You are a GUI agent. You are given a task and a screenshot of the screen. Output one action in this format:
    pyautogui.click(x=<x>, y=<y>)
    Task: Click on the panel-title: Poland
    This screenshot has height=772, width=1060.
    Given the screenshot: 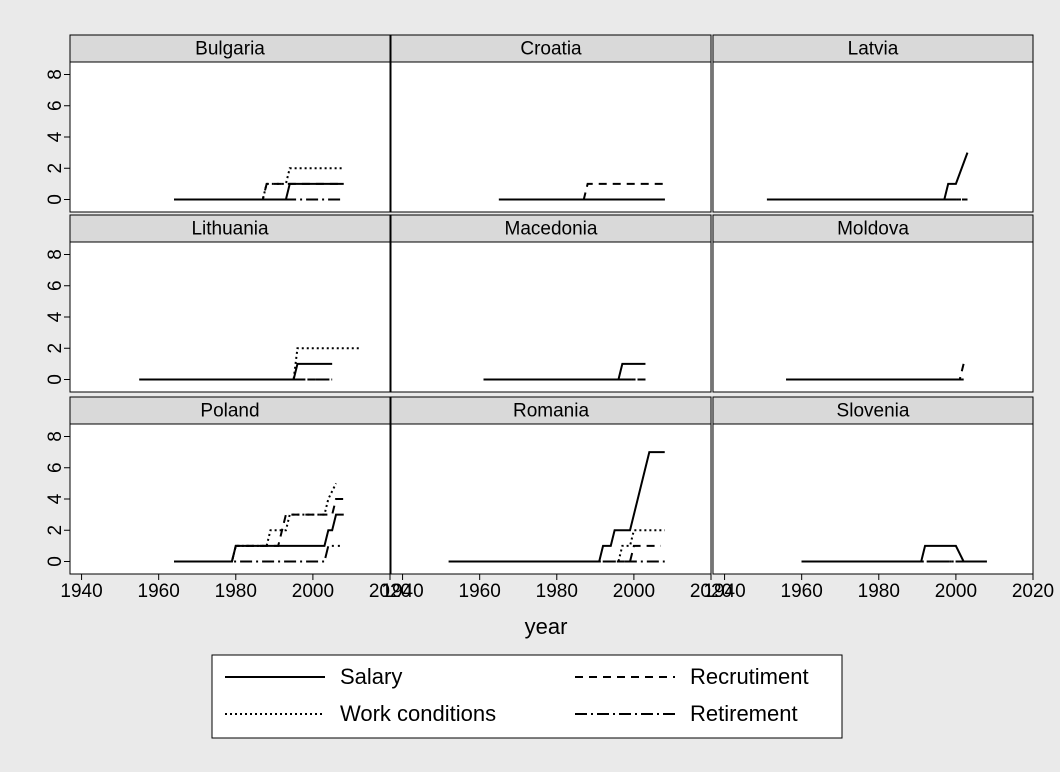 What is the action you would take?
    pyautogui.click(x=229, y=411)
    